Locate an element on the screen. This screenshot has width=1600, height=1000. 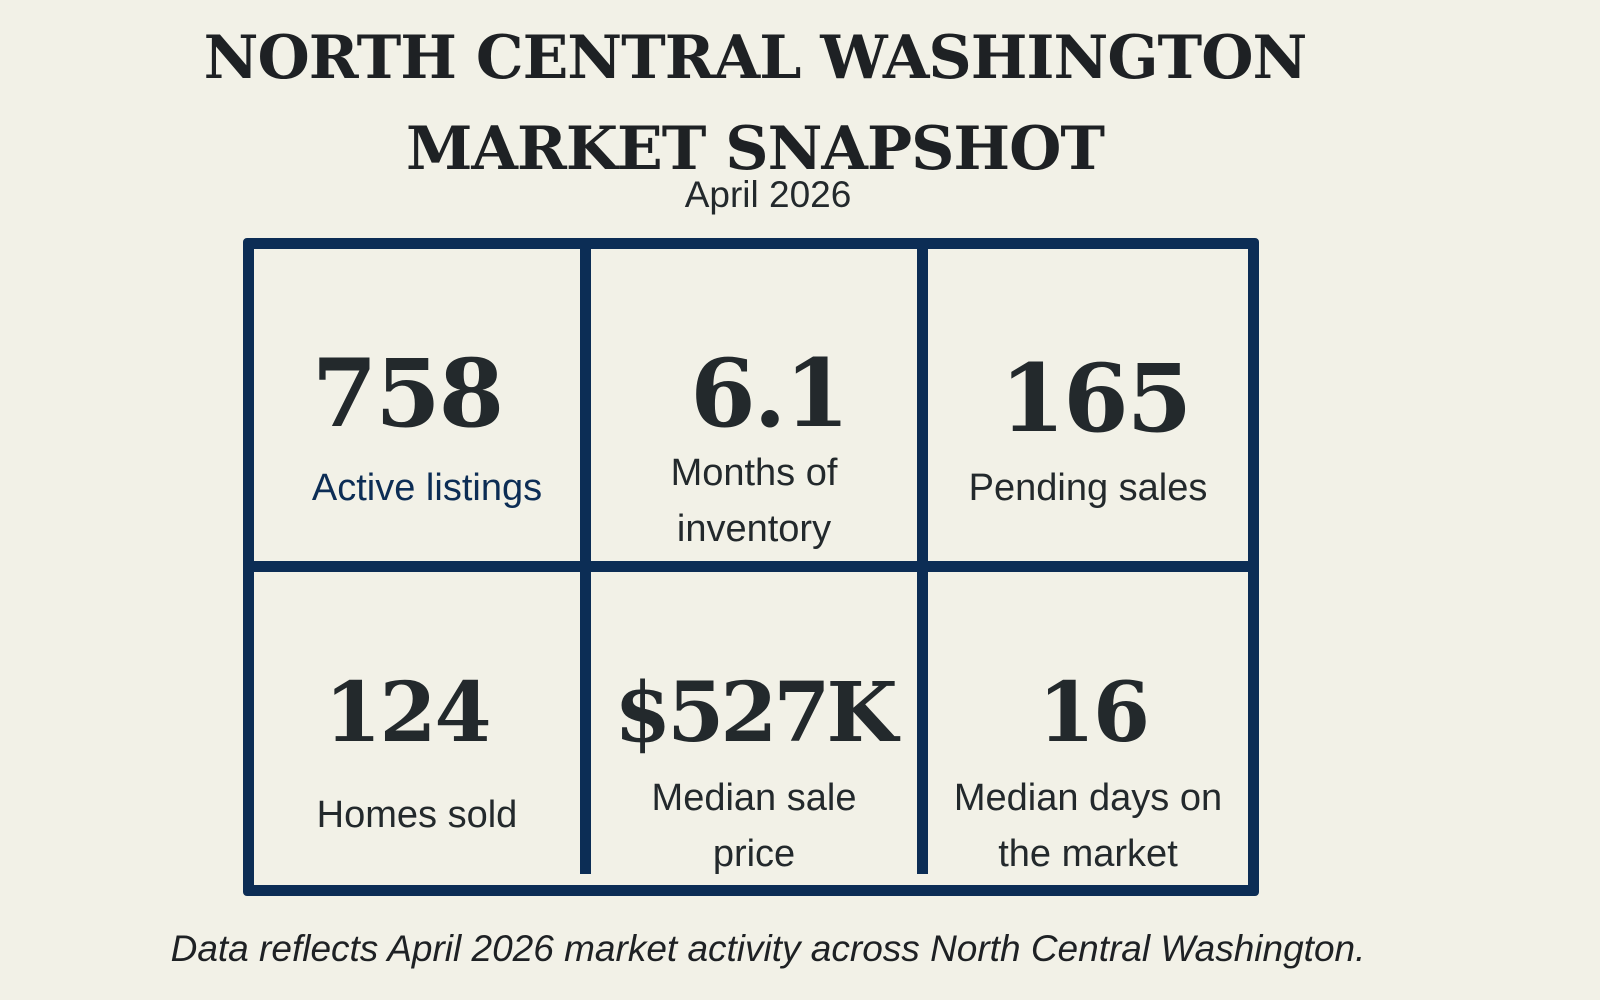
stat-value-active-listings: 758 is located at coordinates (407, 394).